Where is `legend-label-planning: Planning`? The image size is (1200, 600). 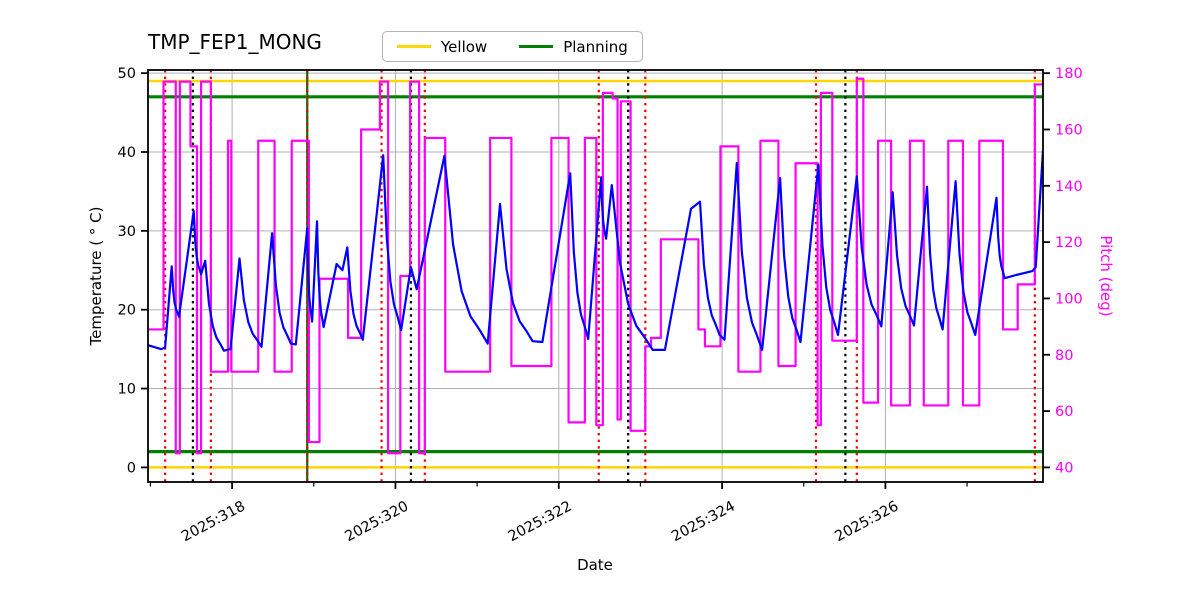 legend-label-planning: Planning is located at coordinates (595, 46).